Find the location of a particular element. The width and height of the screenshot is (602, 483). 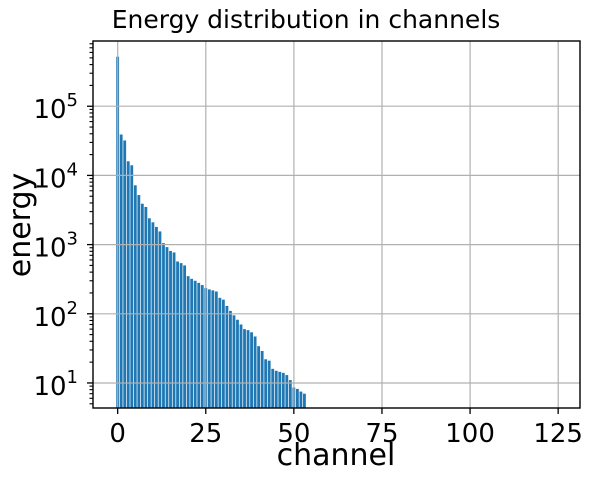

x-tick-label: 25 is located at coordinates (205, 434).